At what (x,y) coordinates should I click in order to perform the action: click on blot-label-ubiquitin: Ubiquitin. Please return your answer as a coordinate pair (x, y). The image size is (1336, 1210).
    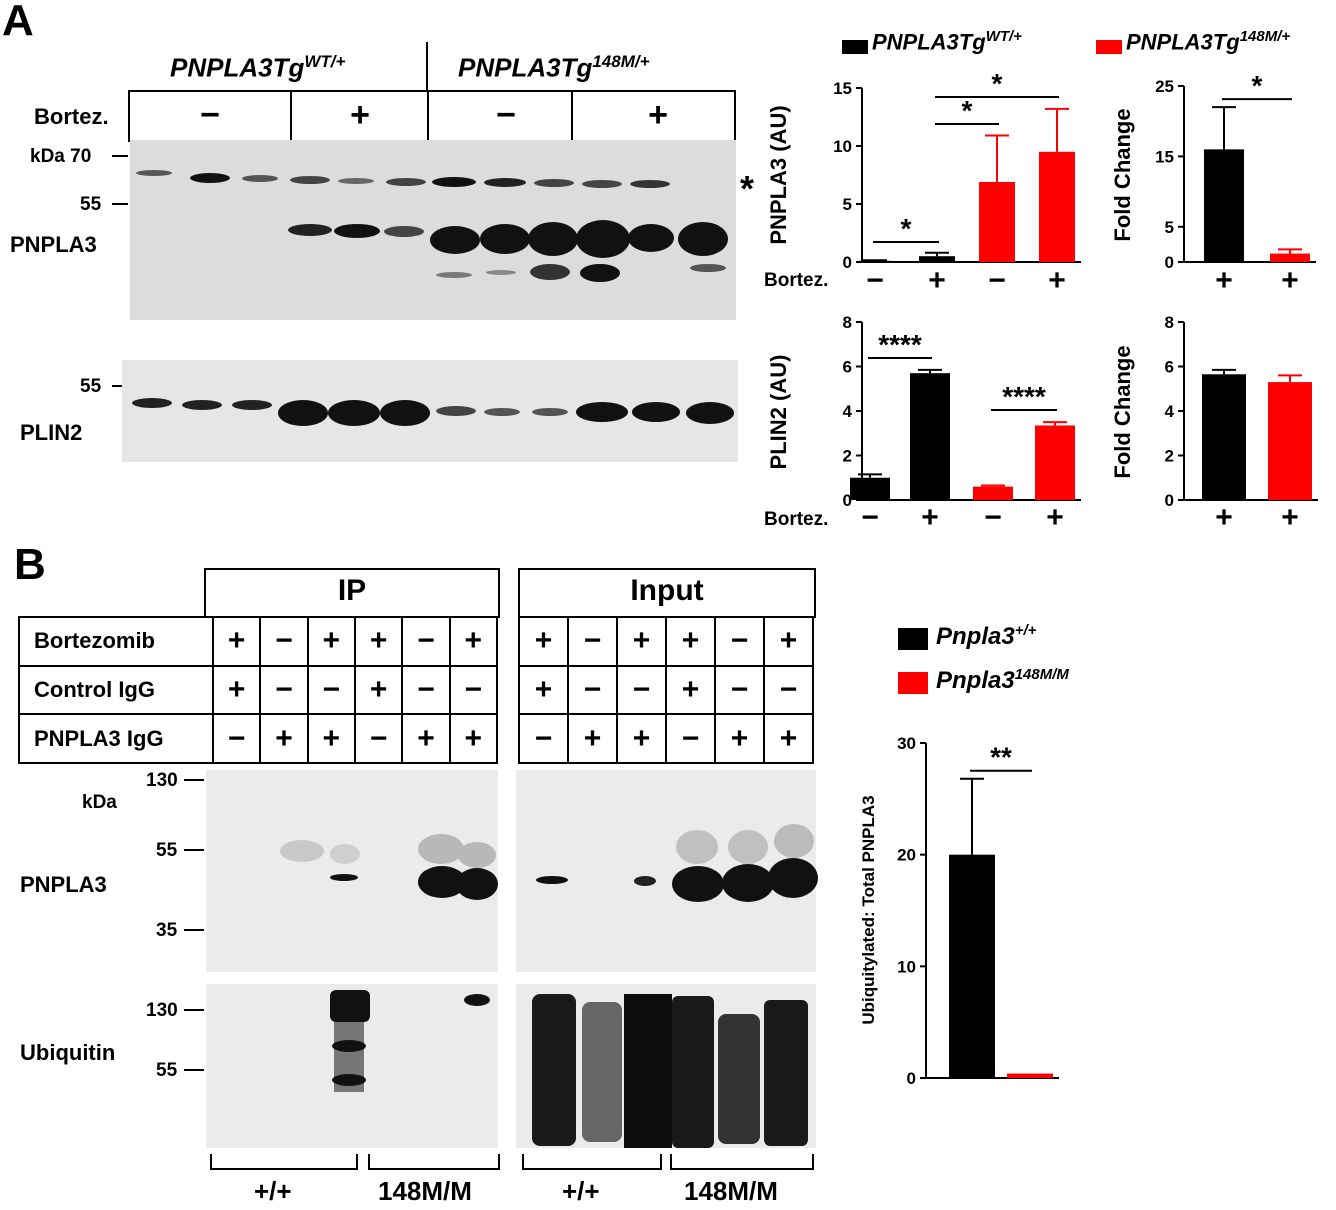
    Looking at the image, I should click on (68, 1052).